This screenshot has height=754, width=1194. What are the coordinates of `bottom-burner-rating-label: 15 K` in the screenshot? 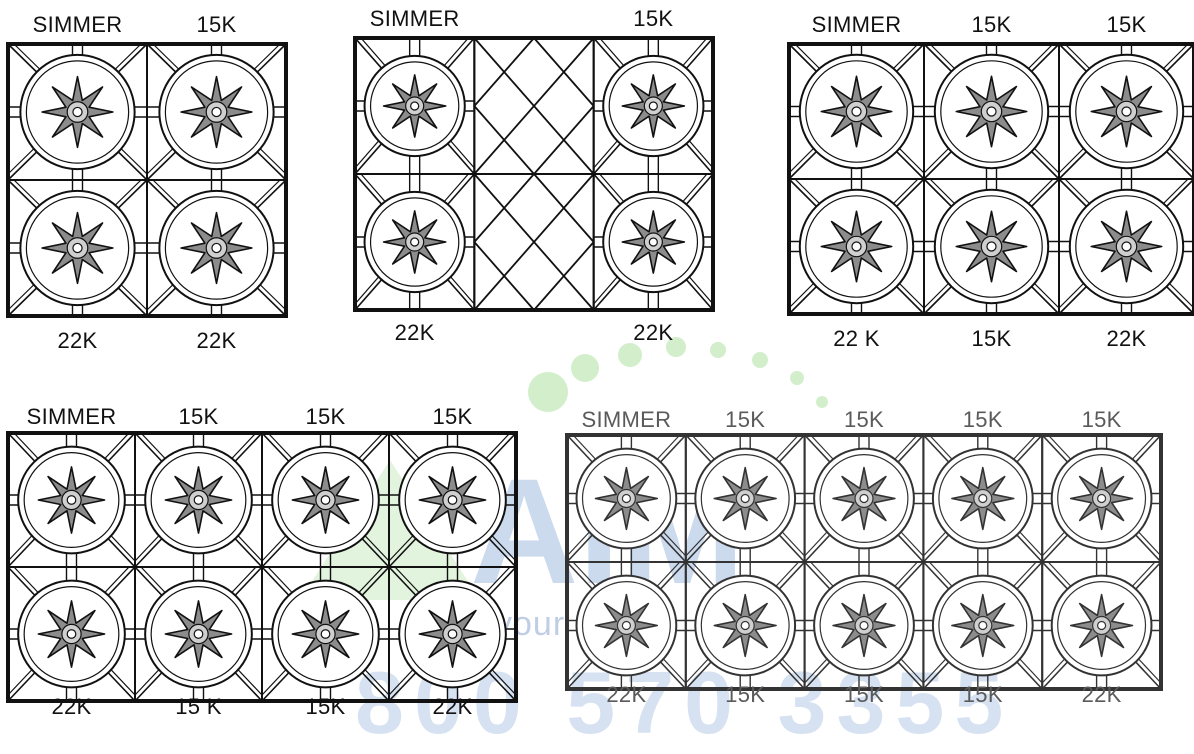 It's located at (198, 706).